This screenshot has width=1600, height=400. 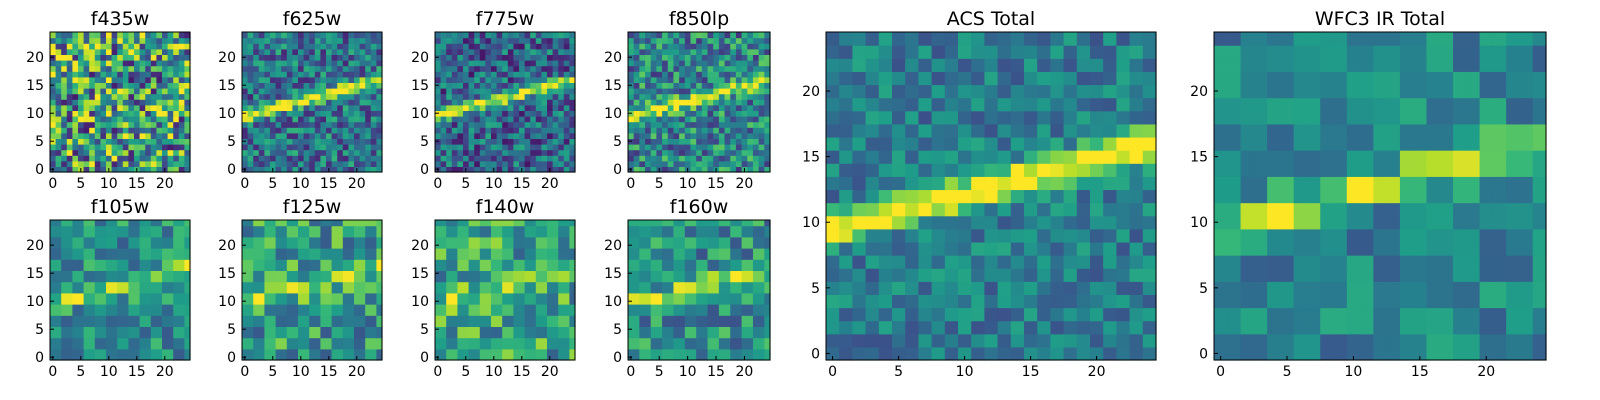 I want to click on x-tick-label: 15, so click(x=522, y=372).